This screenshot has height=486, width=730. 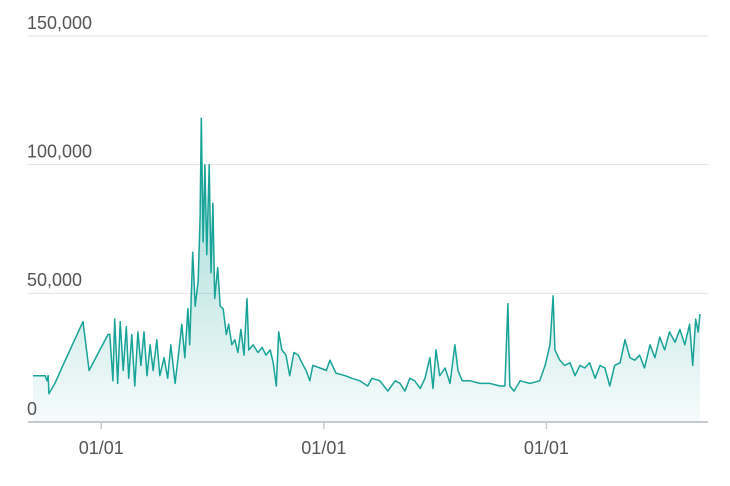 What do you see at coordinates (59, 23) in the screenshot?
I see `y-tick-label: 150,000` at bounding box center [59, 23].